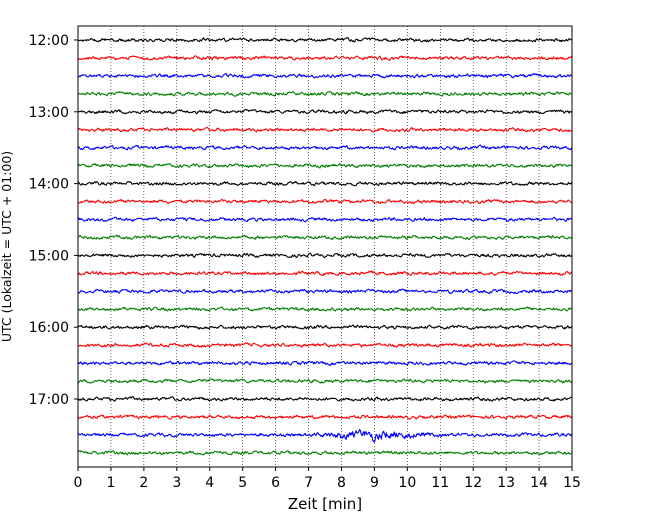 The height and width of the screenshot is (520, 650). I want to click on y-tick-label: 12:00, so click(49, 41).